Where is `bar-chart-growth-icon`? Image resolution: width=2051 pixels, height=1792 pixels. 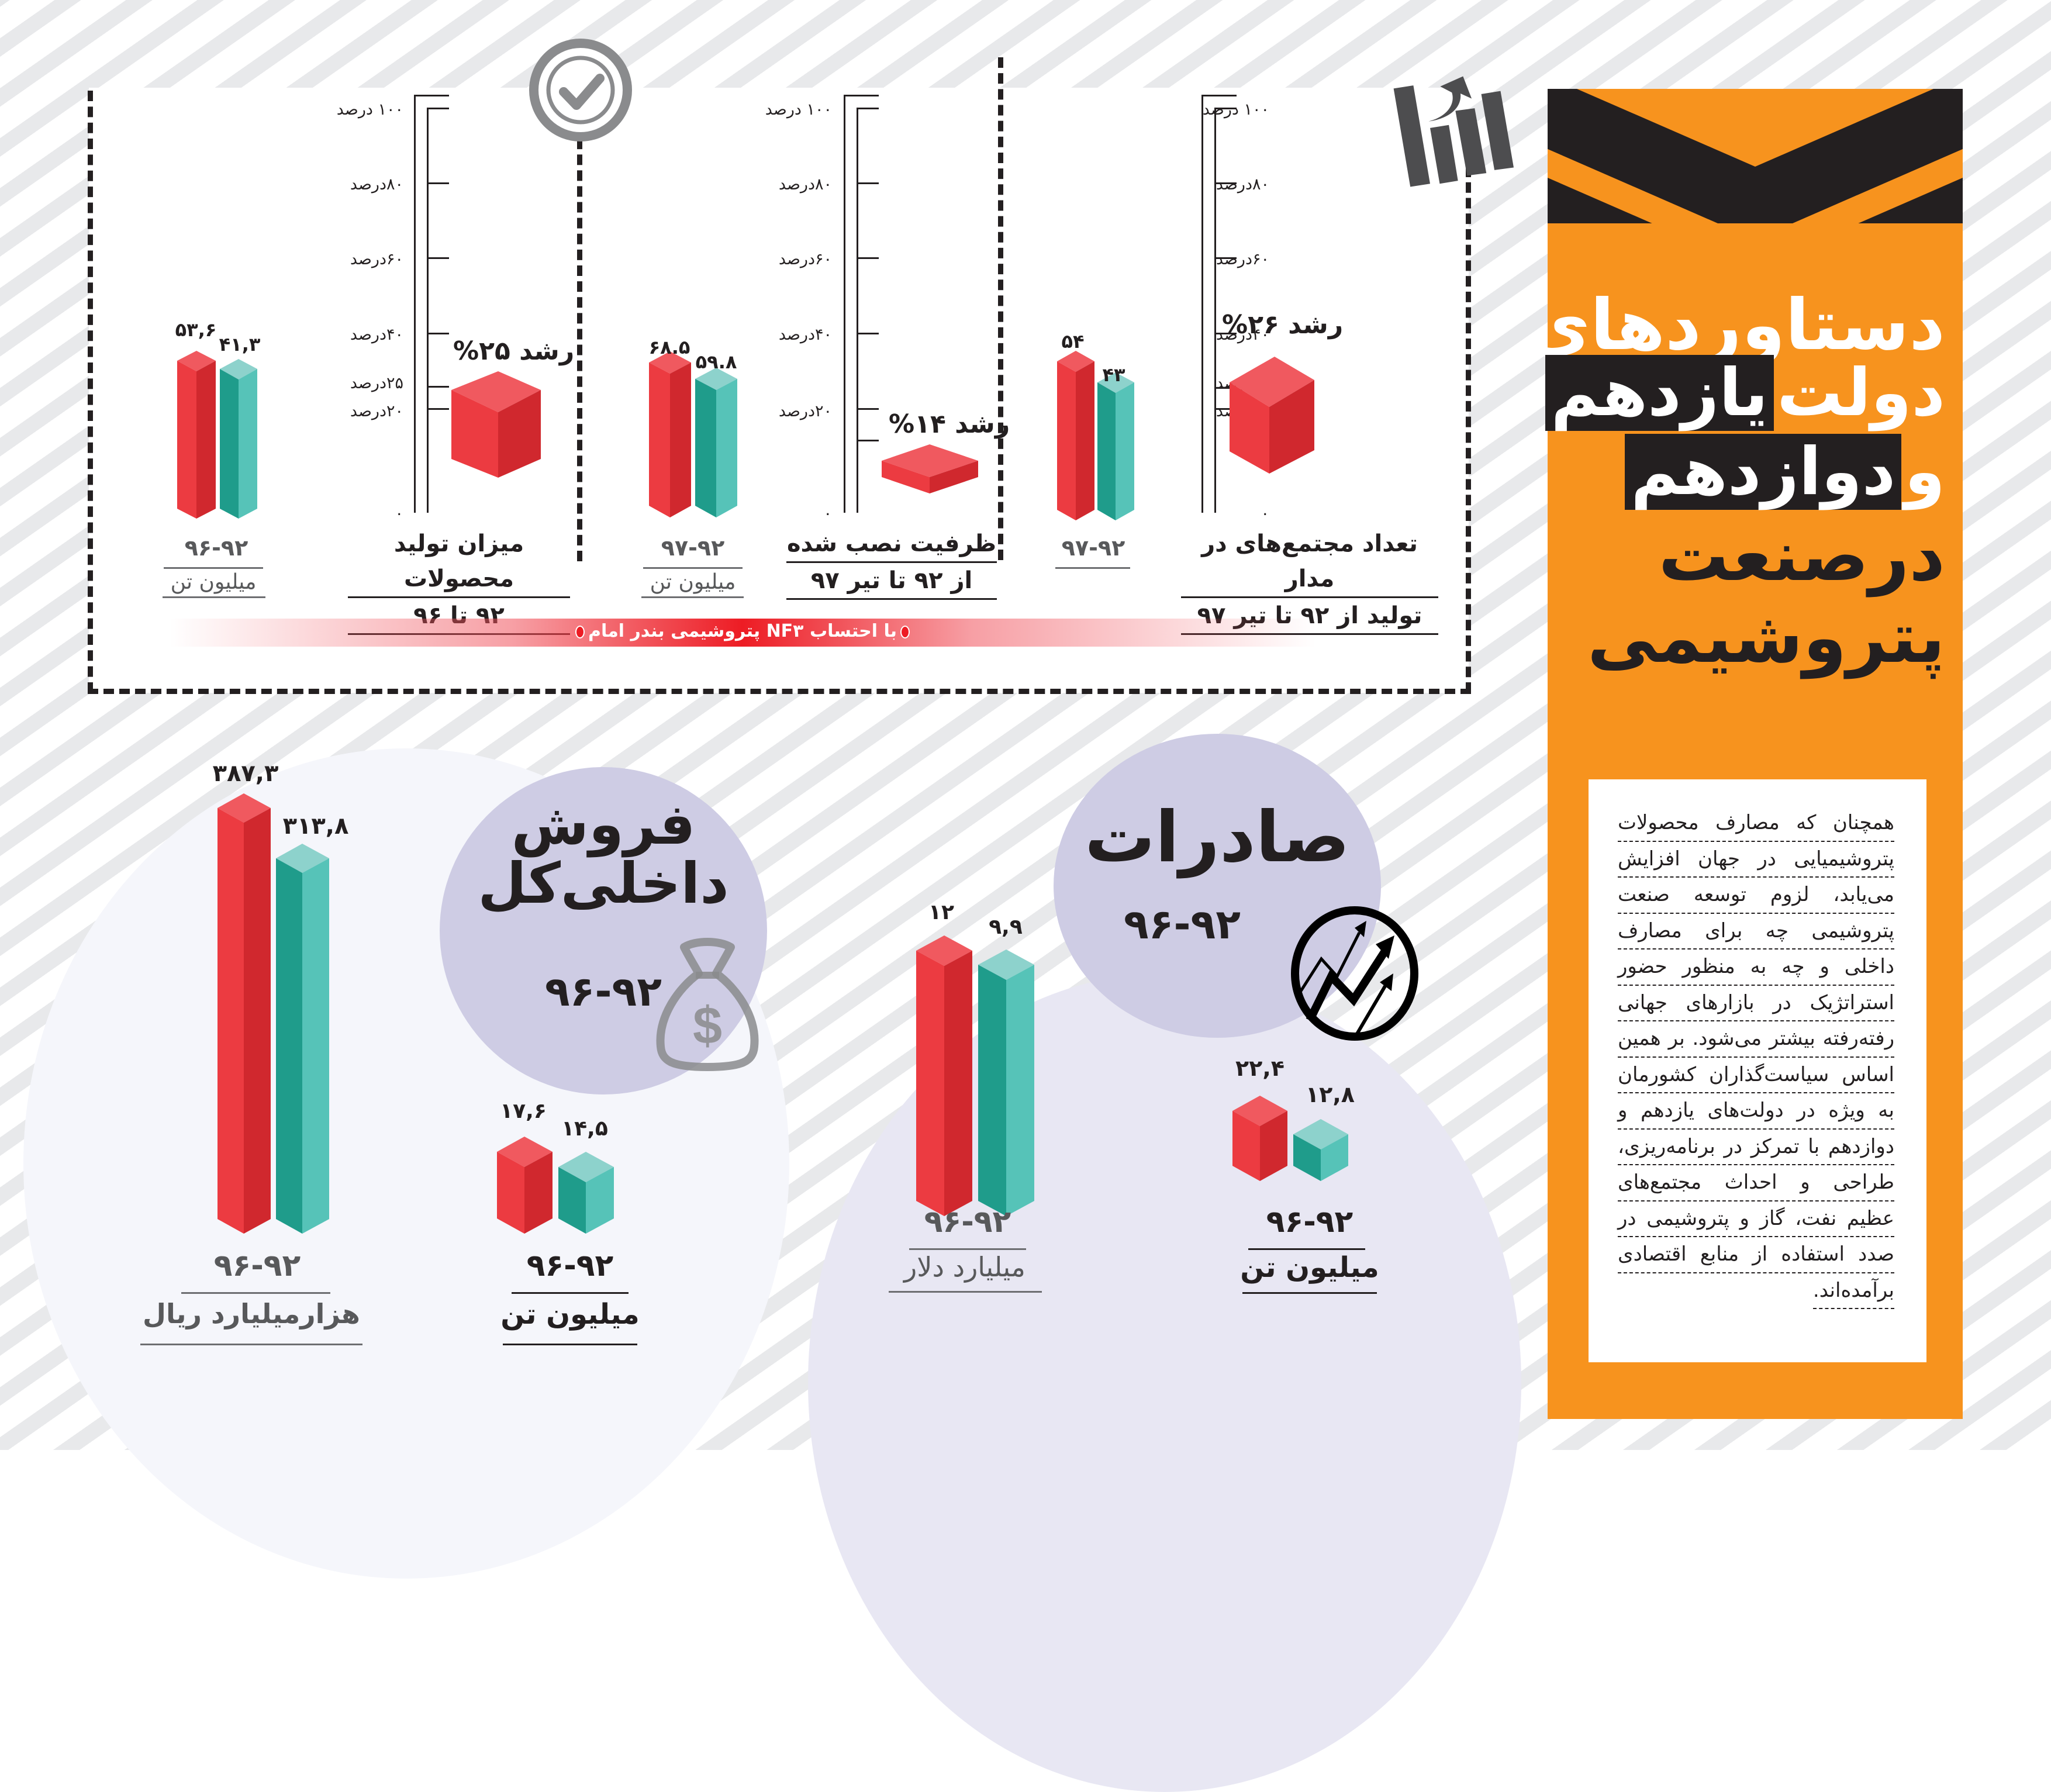 bar-chart-growth-icon is located at coordinates (1453, 131).